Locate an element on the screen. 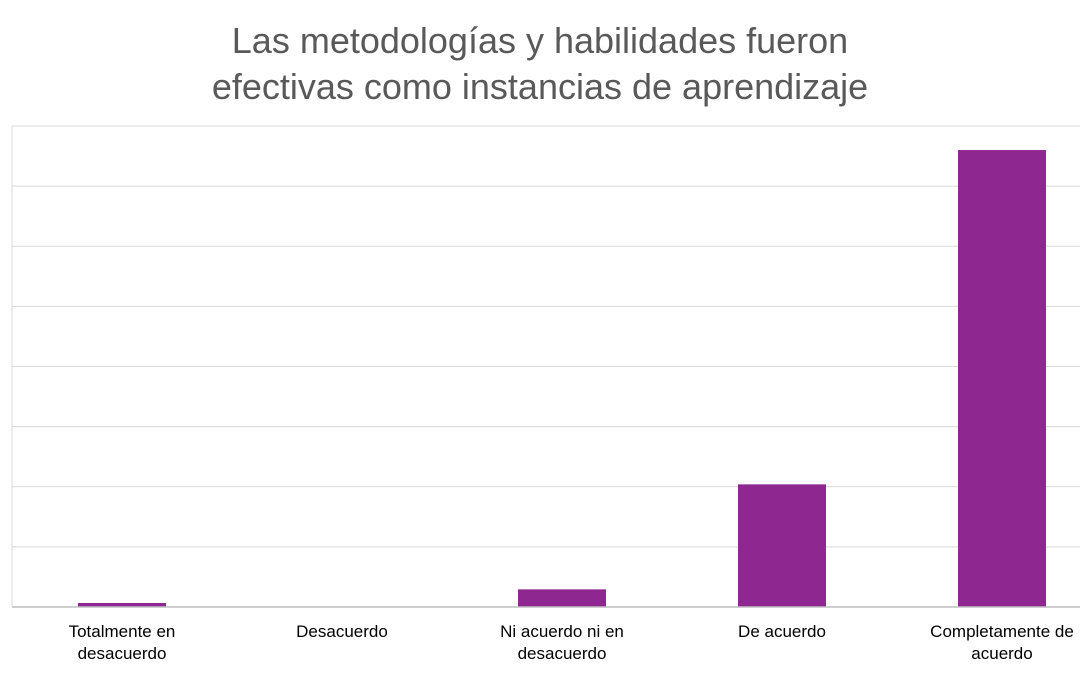  x-tick-label-3-line-0: De acuerdo is located at coordinates (782, 631).